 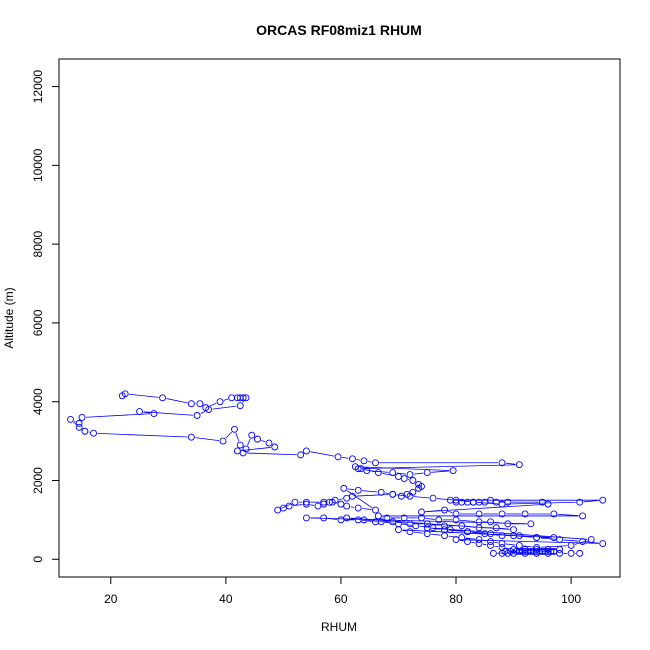 What do you see at coordinates (38, 559) in the screenshot?
I see `y-tick-label: 0` at bounding box center [38, 559].